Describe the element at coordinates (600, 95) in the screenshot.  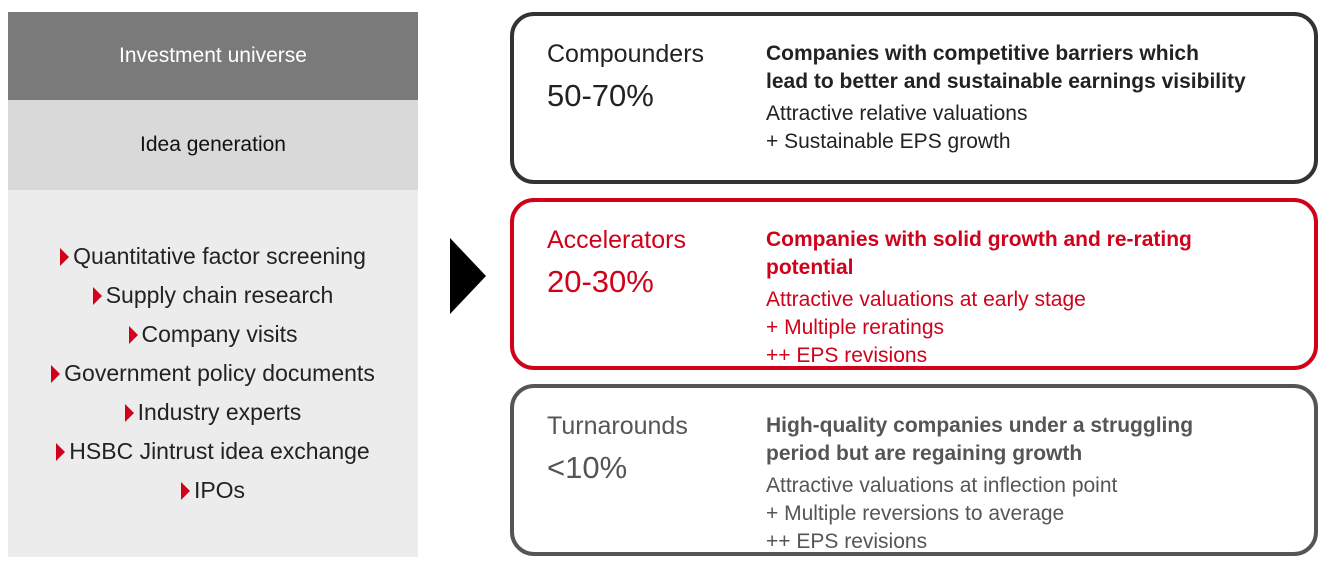
I see `category-share: 50-70%` at that location.